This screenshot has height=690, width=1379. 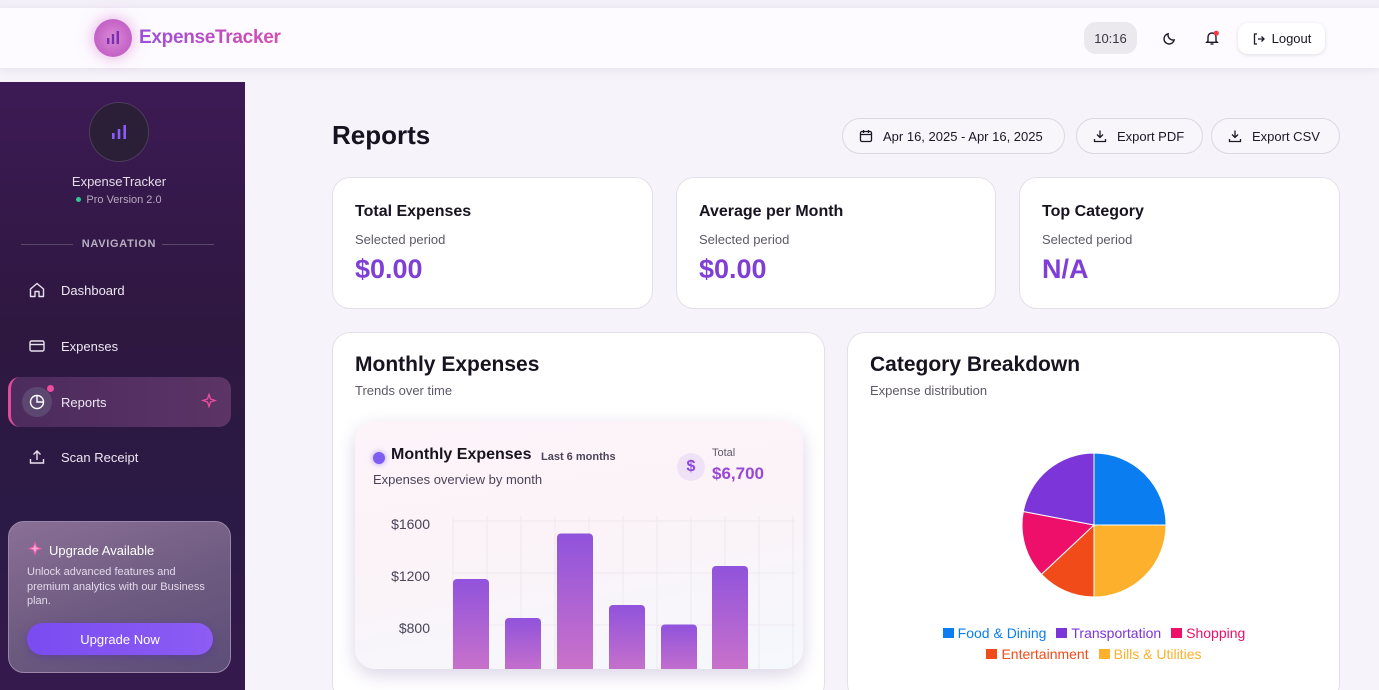 I want to click on sidebar-logo-icon, so click(x=119, y=132).